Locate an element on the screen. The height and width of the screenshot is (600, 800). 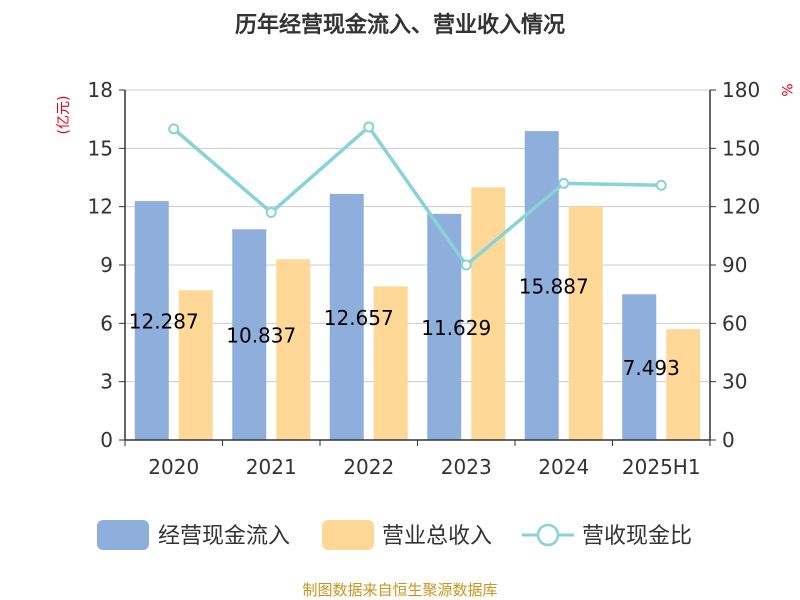
chart-title: 历年经营现金流入、营业收入情况 is located at coordinates (400, 25).